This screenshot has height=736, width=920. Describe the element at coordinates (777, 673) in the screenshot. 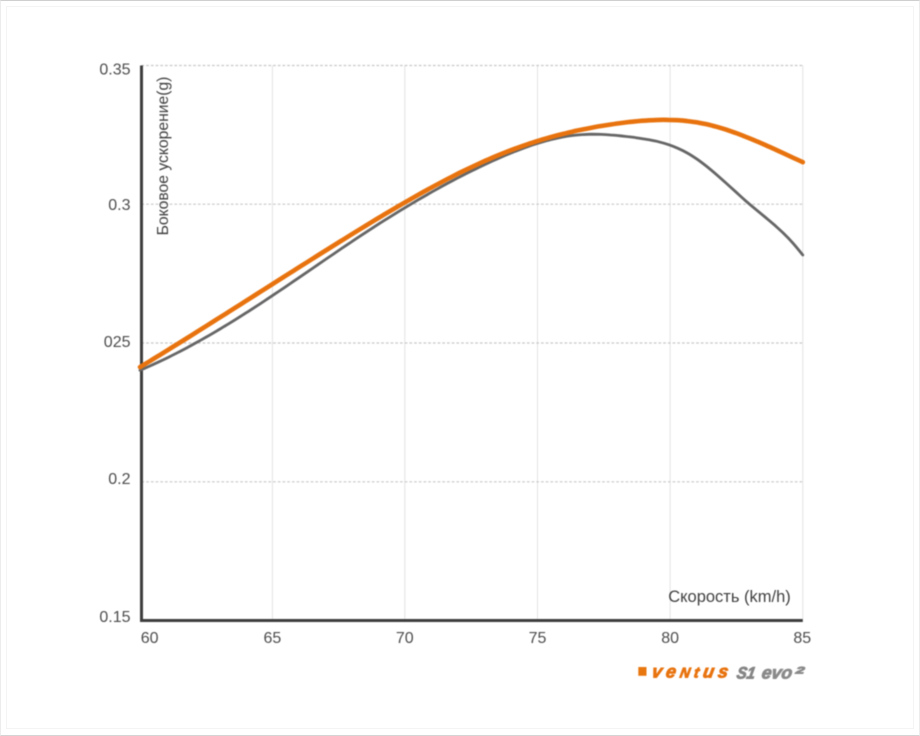

I see `svg-text: evo` at that location.